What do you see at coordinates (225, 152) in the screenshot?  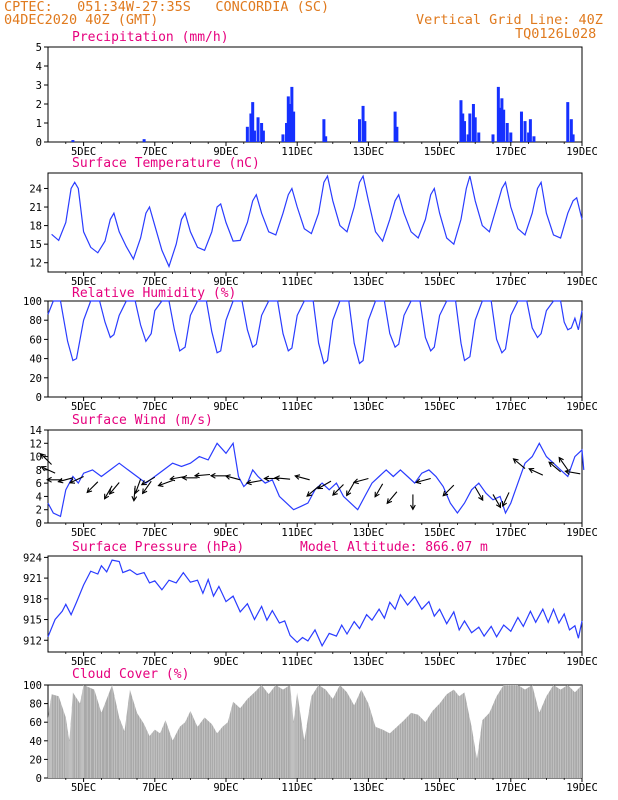 I see `precip-xtick-label: 9DEC` at bounding box center [225, 152].